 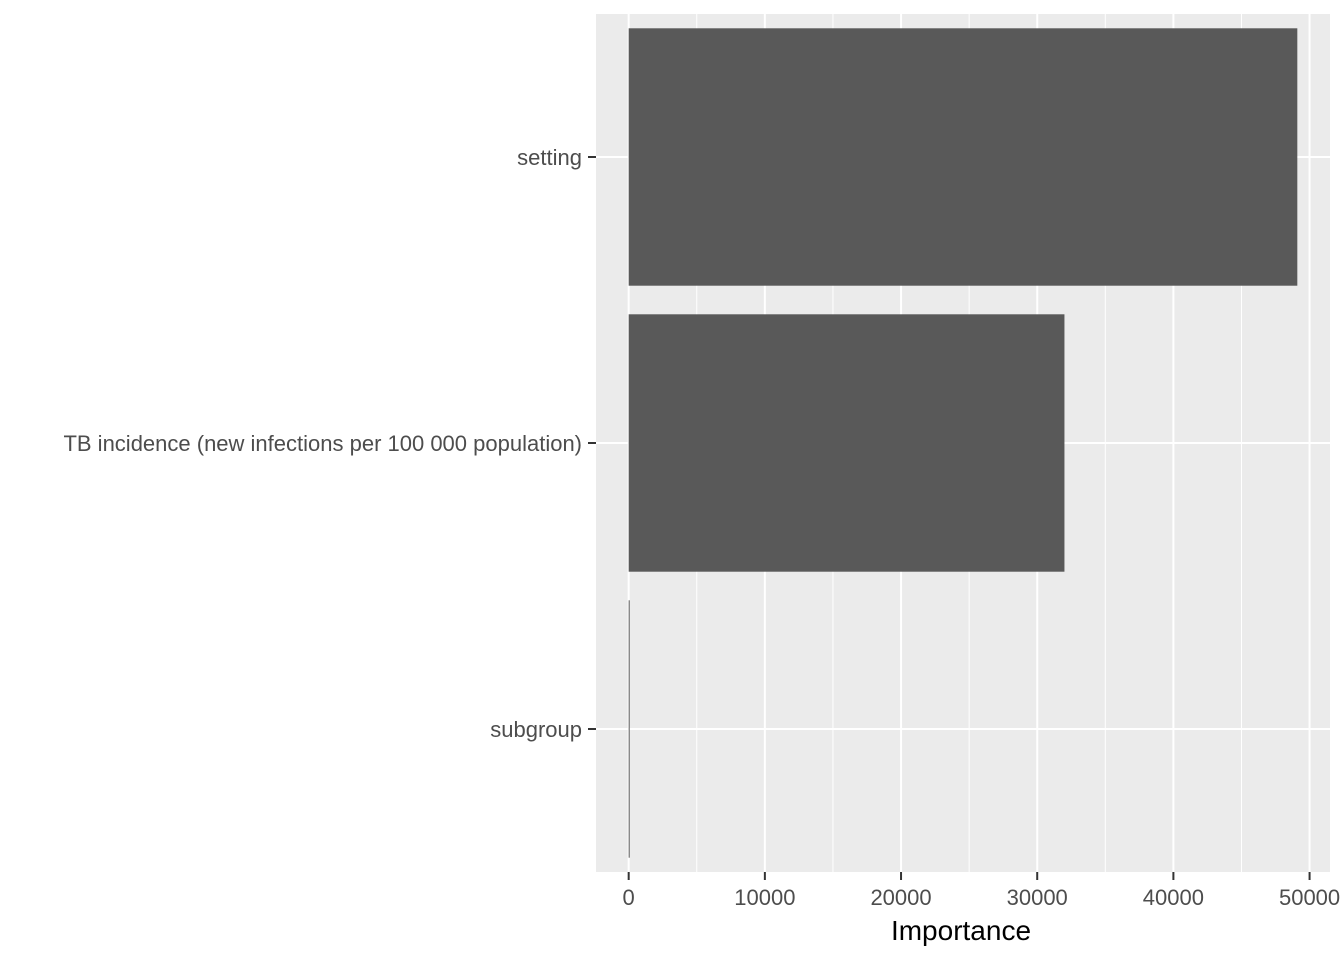 I want to click on x-tick-label: 0, so click(x=629, y=897).